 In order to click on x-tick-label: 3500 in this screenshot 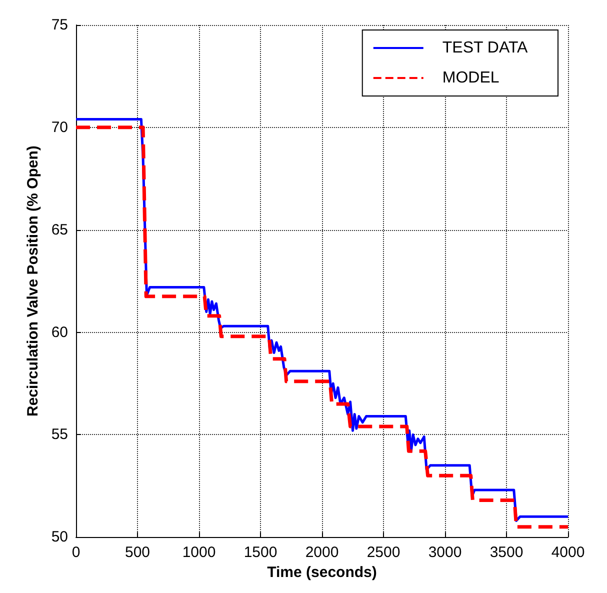, I will do `click(507, 553)`.